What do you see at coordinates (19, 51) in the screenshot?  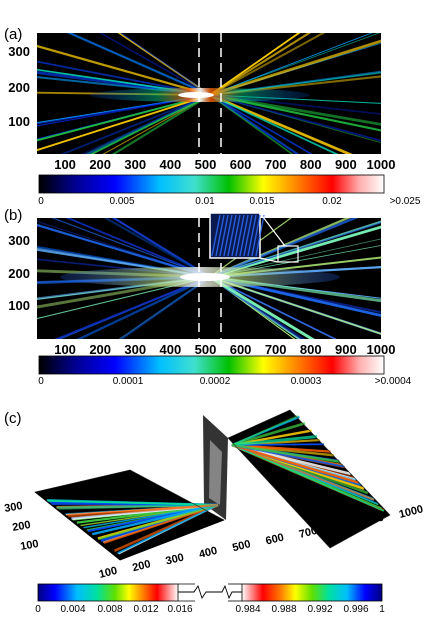 I see `ytick-a-300: 300` at bounding box center [19, 51].